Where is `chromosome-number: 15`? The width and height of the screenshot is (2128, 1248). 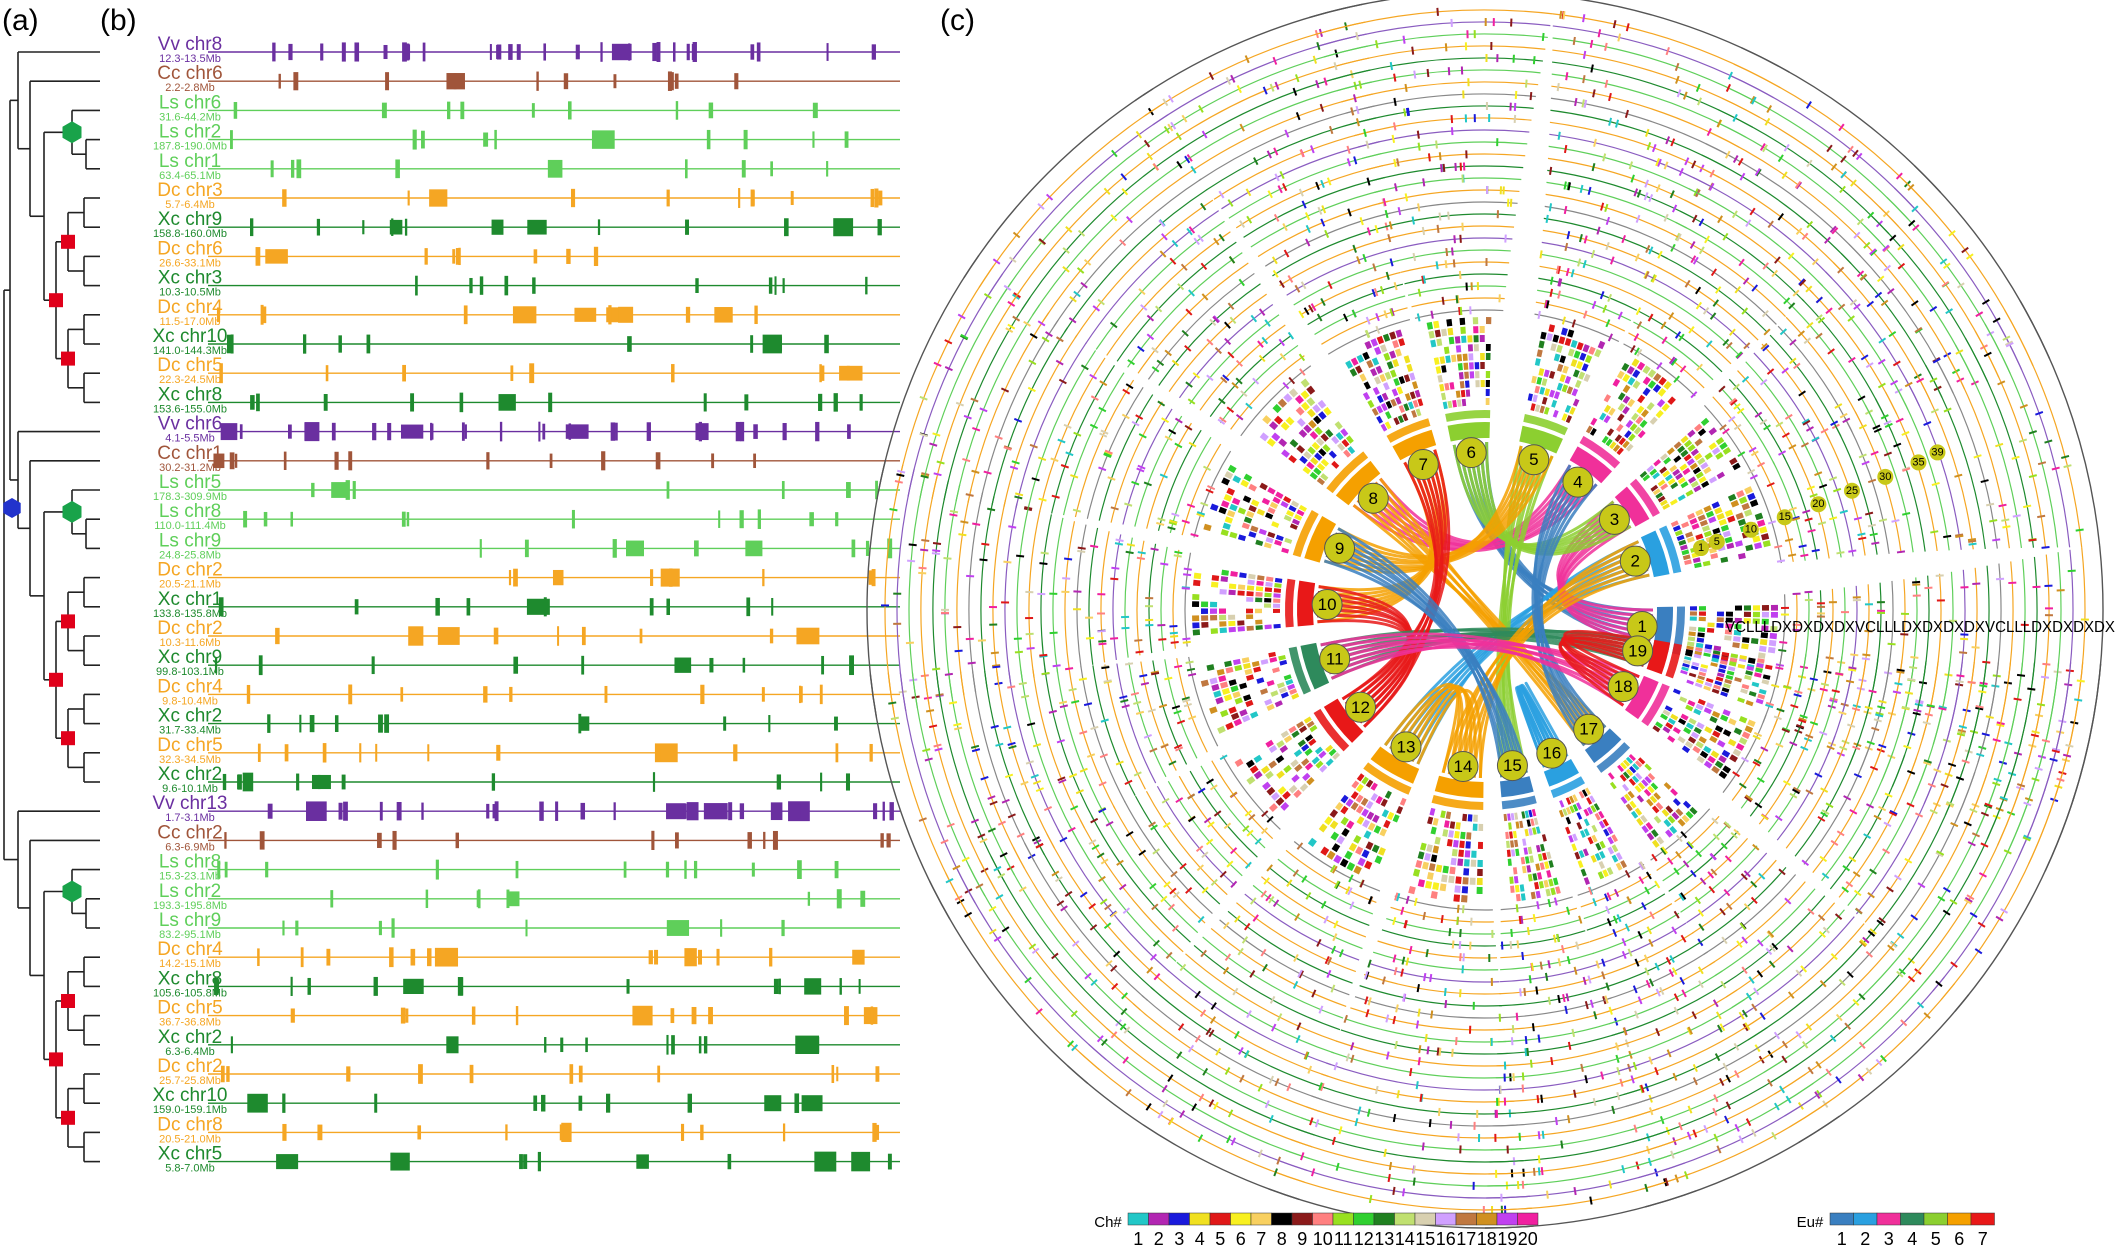 chromosome-number: 15 is located at coordinates (1512, 765).